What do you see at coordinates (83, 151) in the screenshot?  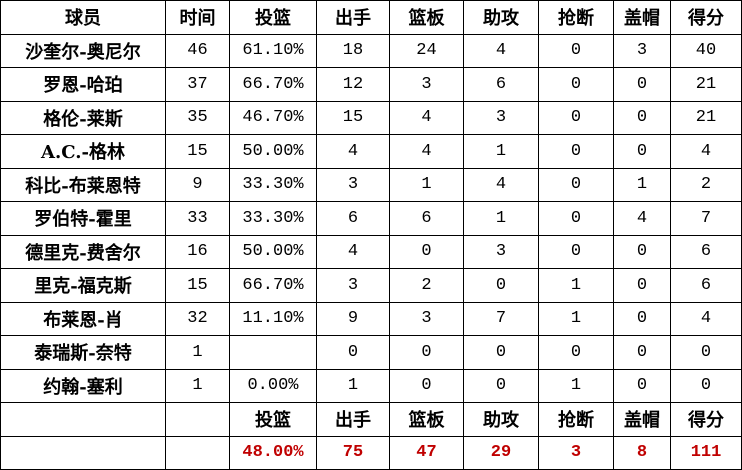 I see `cell-name: A.C.-格林` at bounding box center [83, 151].